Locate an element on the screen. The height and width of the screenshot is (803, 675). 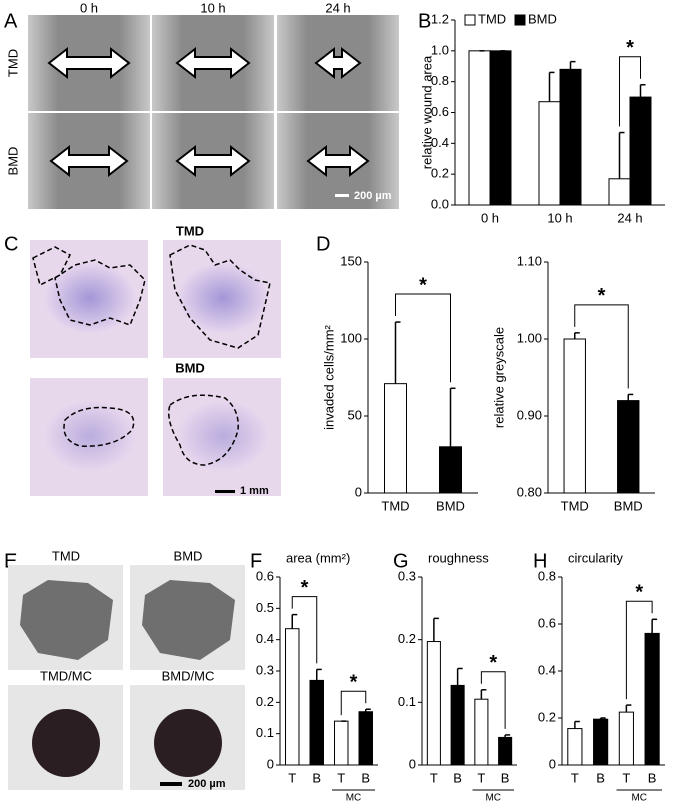
x-tick-label: 0 h is located at coordinates (490, 217).